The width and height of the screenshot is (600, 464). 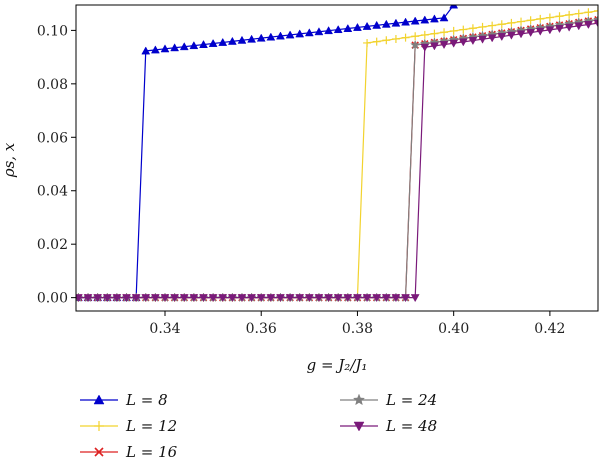 I want to click on legend: L = 8 L = 12 L = 16 L = 24 L = 48, so click(x=258, y=426).